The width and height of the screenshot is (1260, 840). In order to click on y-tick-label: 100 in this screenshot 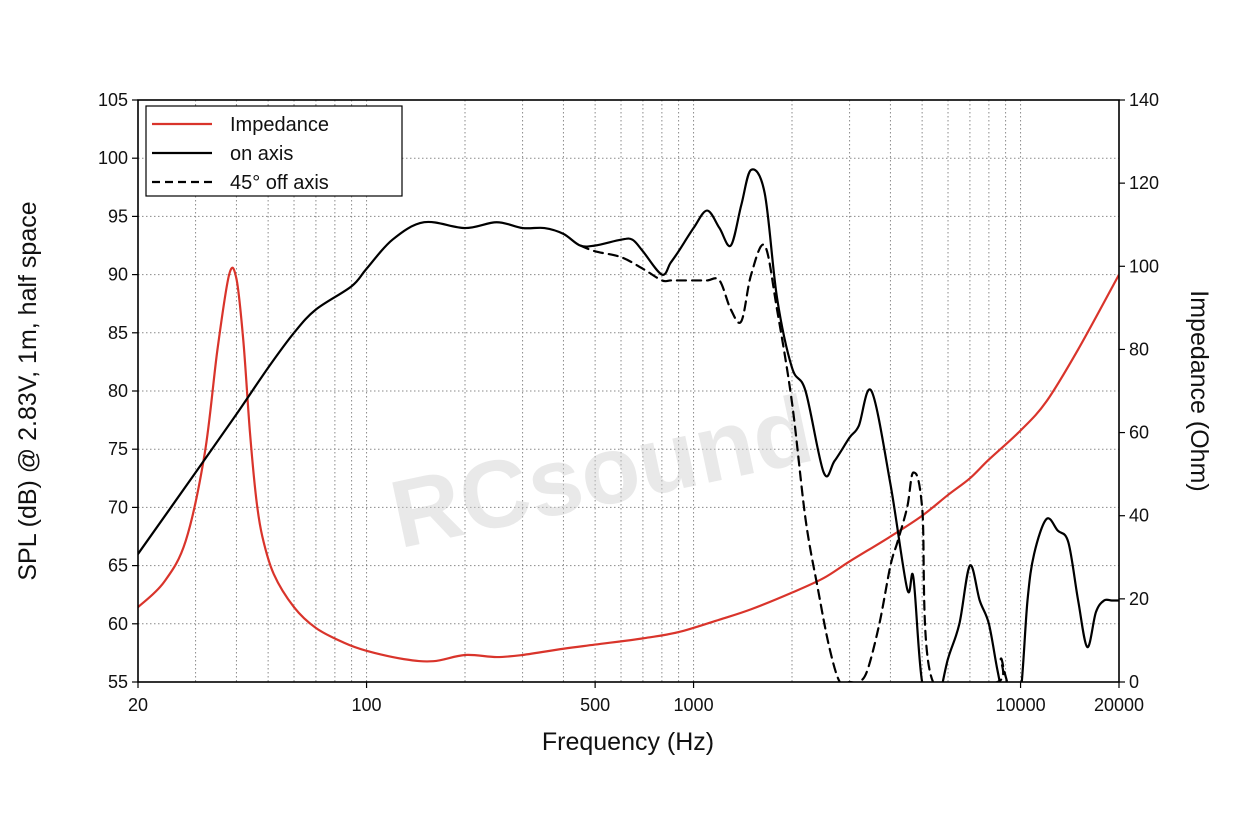, I will do `click(113, 158)`.